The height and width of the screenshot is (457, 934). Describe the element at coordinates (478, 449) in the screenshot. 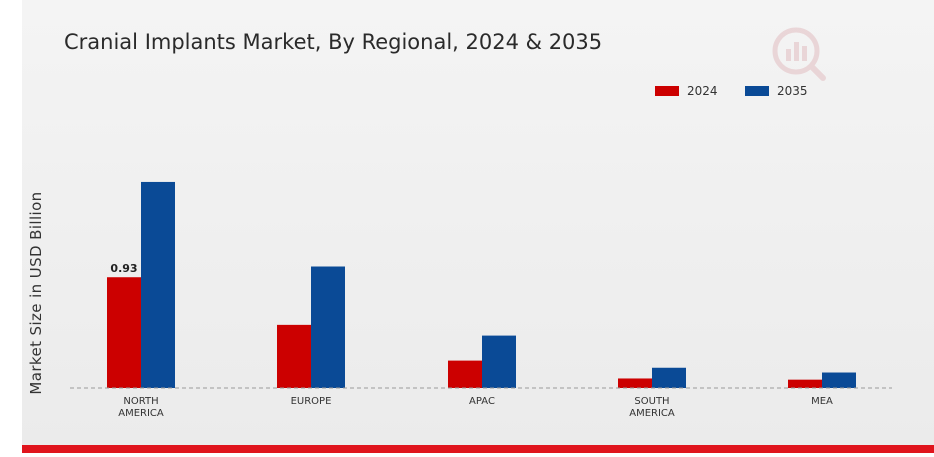

I see `accent-bar` at that location.